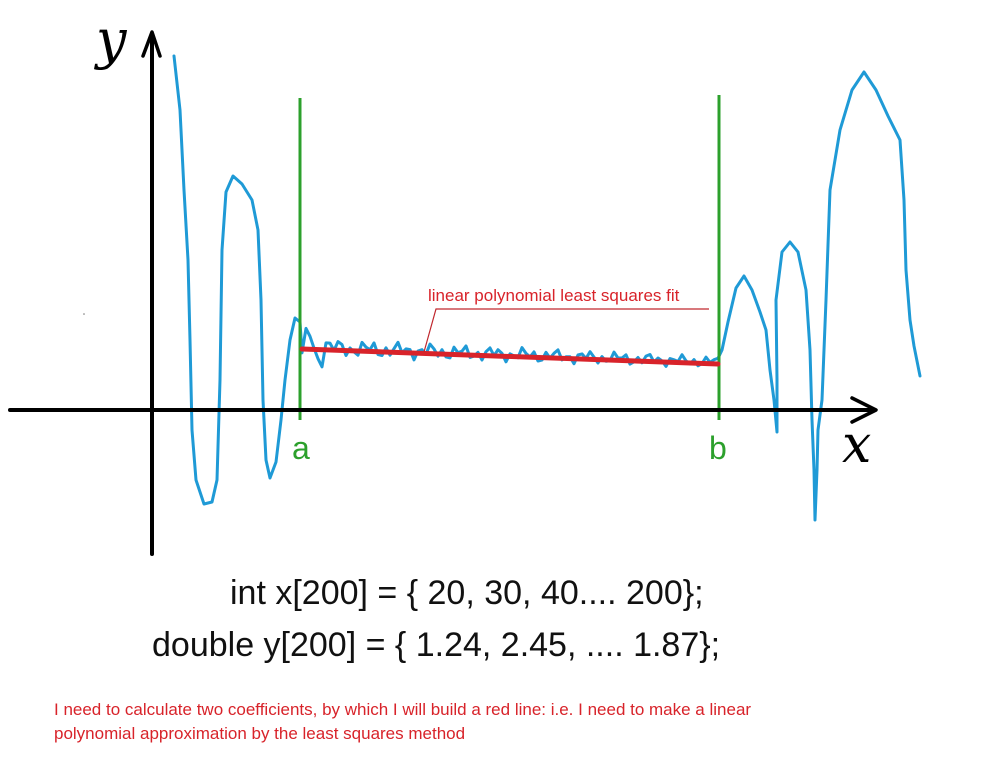  Describe the element at coordinates (864, 410) in the screenshot. I see `x-axis-arrowhead` at that location.